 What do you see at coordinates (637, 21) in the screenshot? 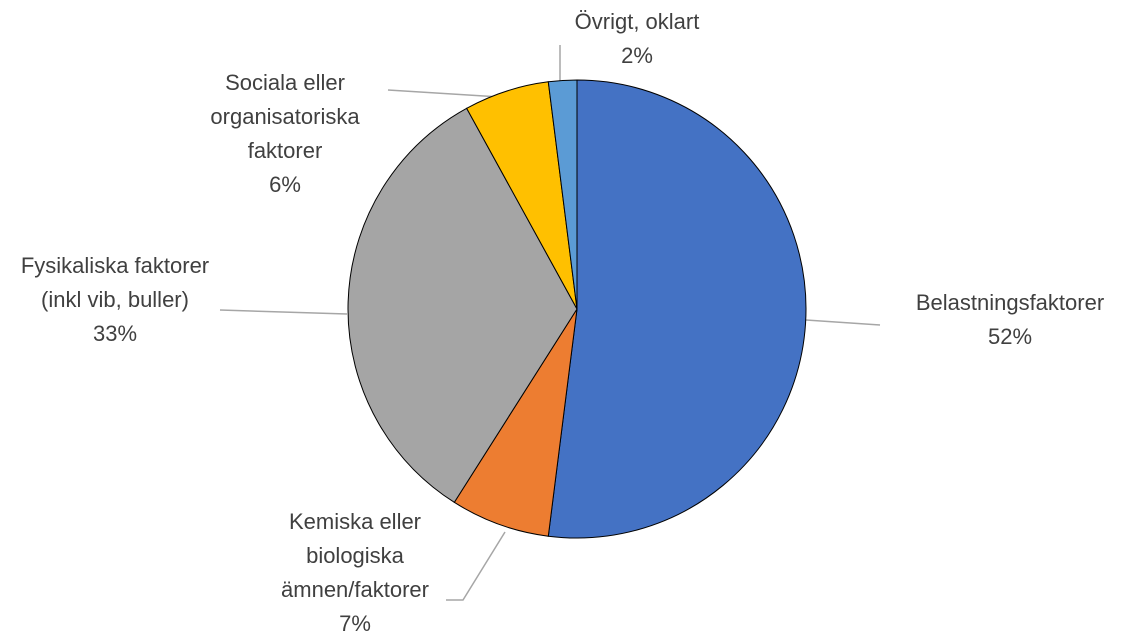
I see `category-label: Övrigt, oklart` at bounding box center [637, 21].